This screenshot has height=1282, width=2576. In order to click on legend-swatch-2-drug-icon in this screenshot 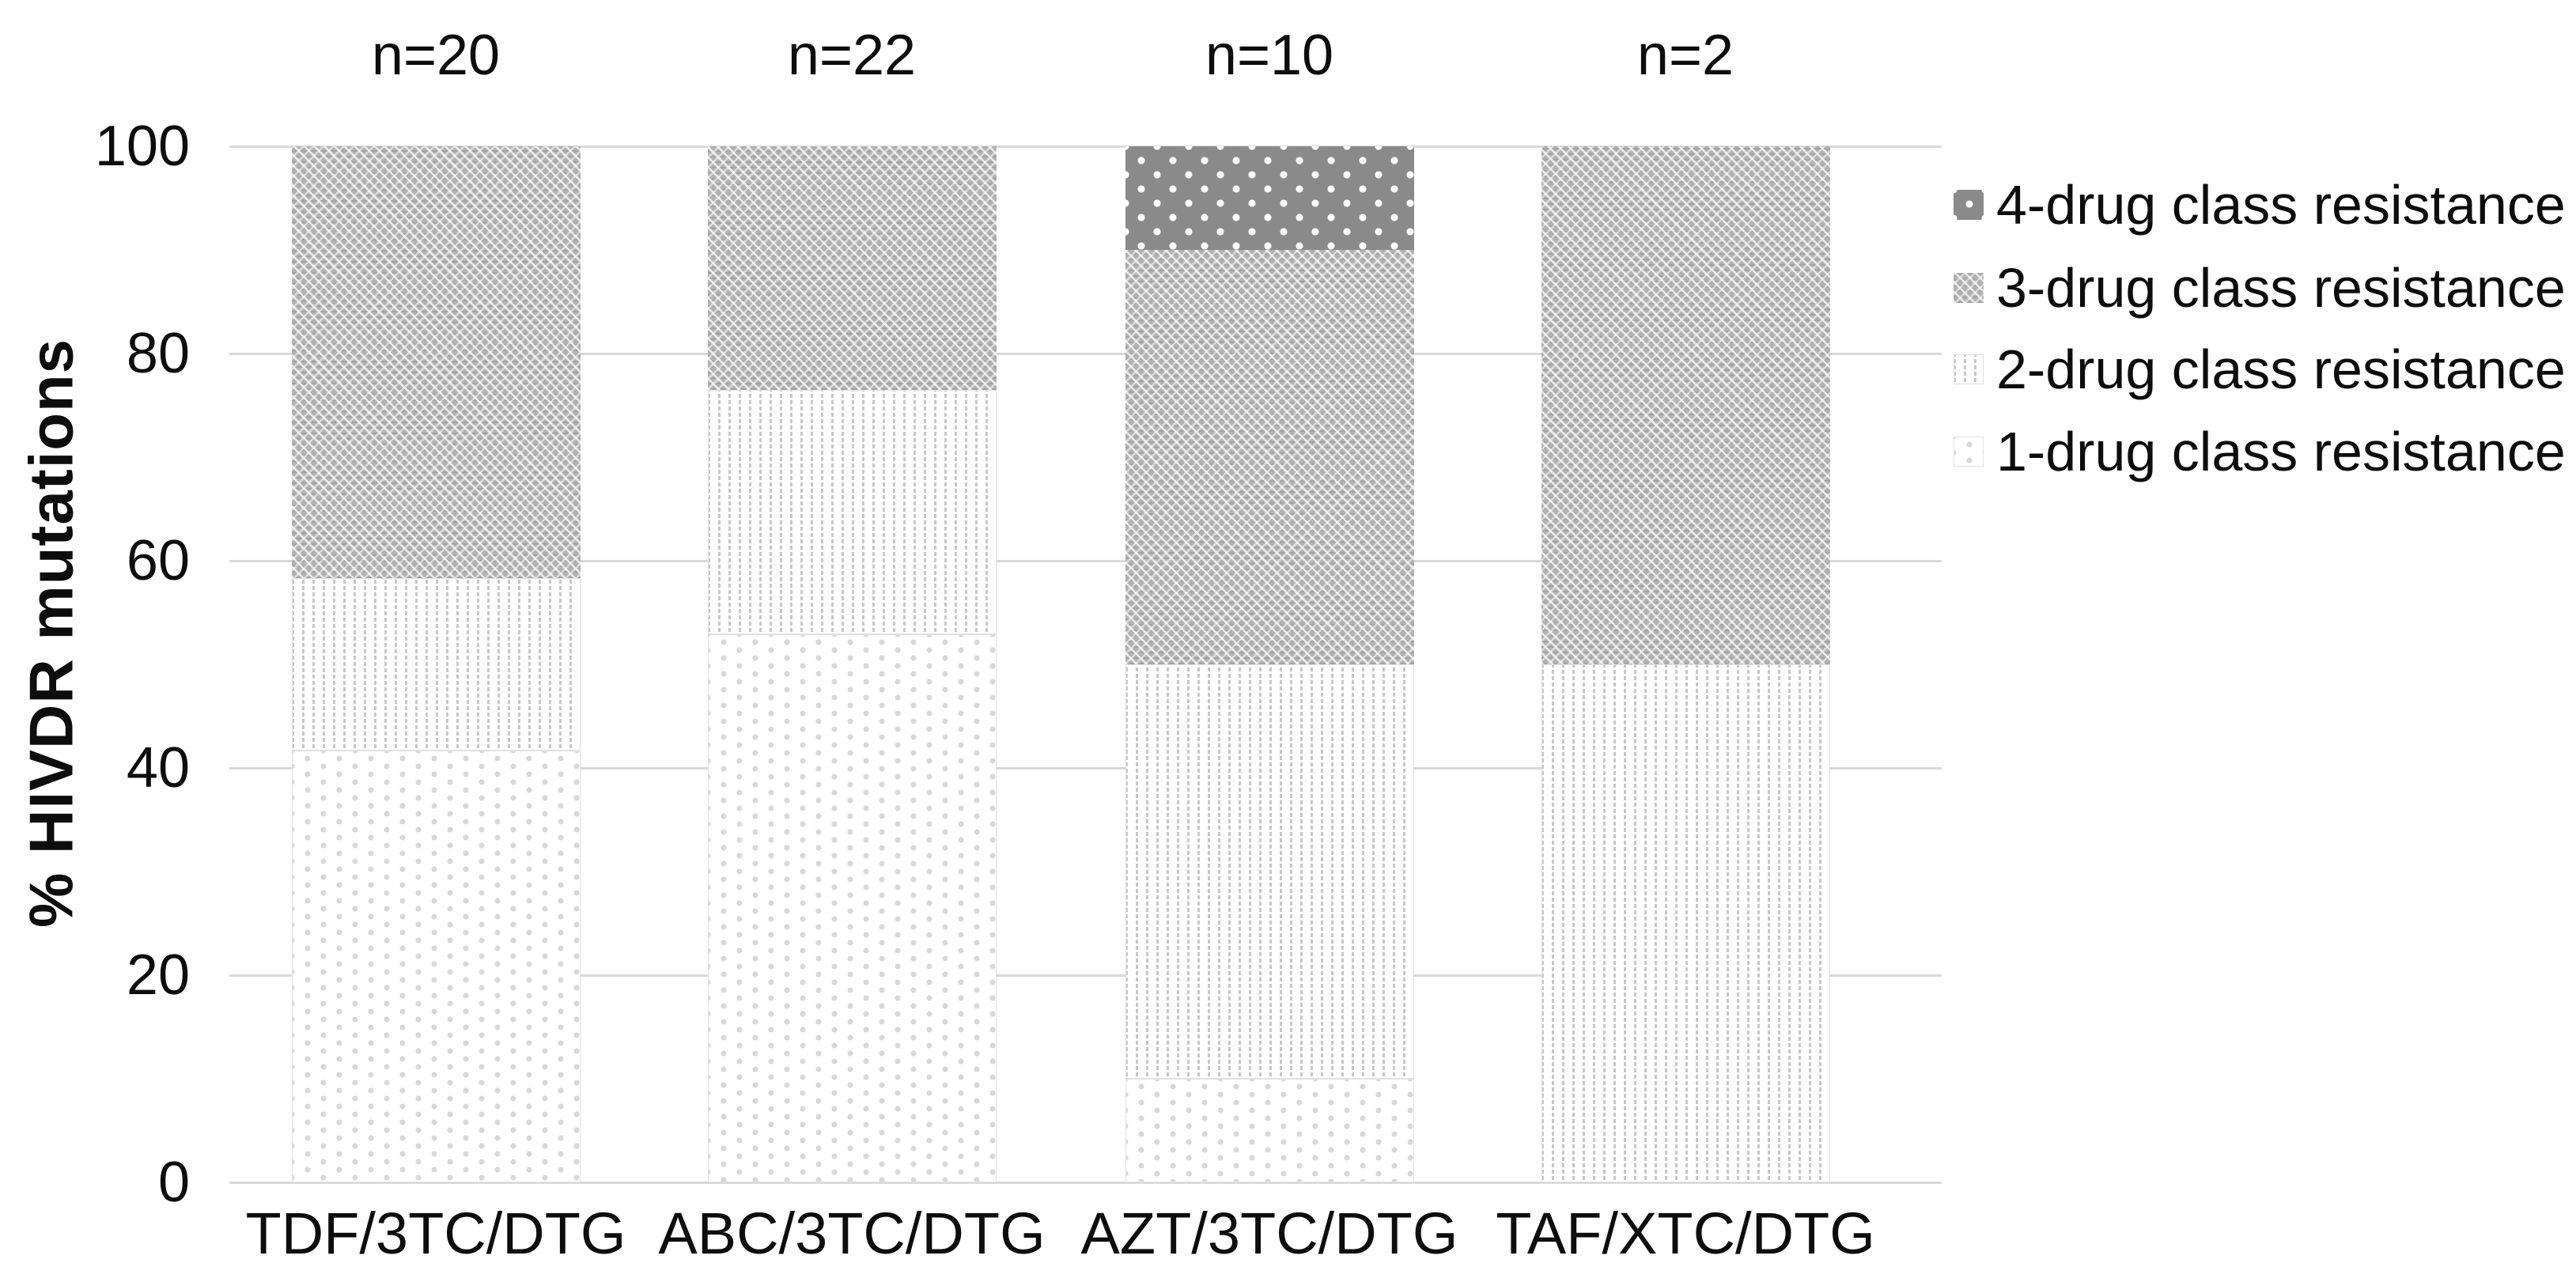, I will do `click(1969, 369)`.